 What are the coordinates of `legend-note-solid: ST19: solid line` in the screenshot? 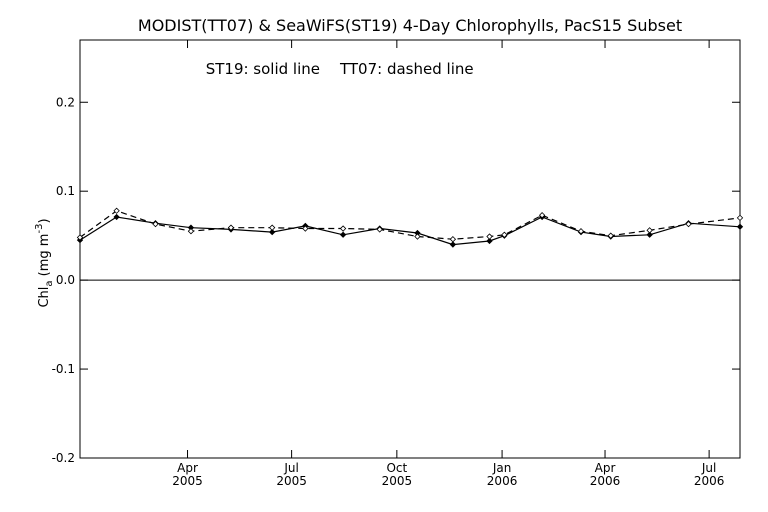 It's located at (263, 69).